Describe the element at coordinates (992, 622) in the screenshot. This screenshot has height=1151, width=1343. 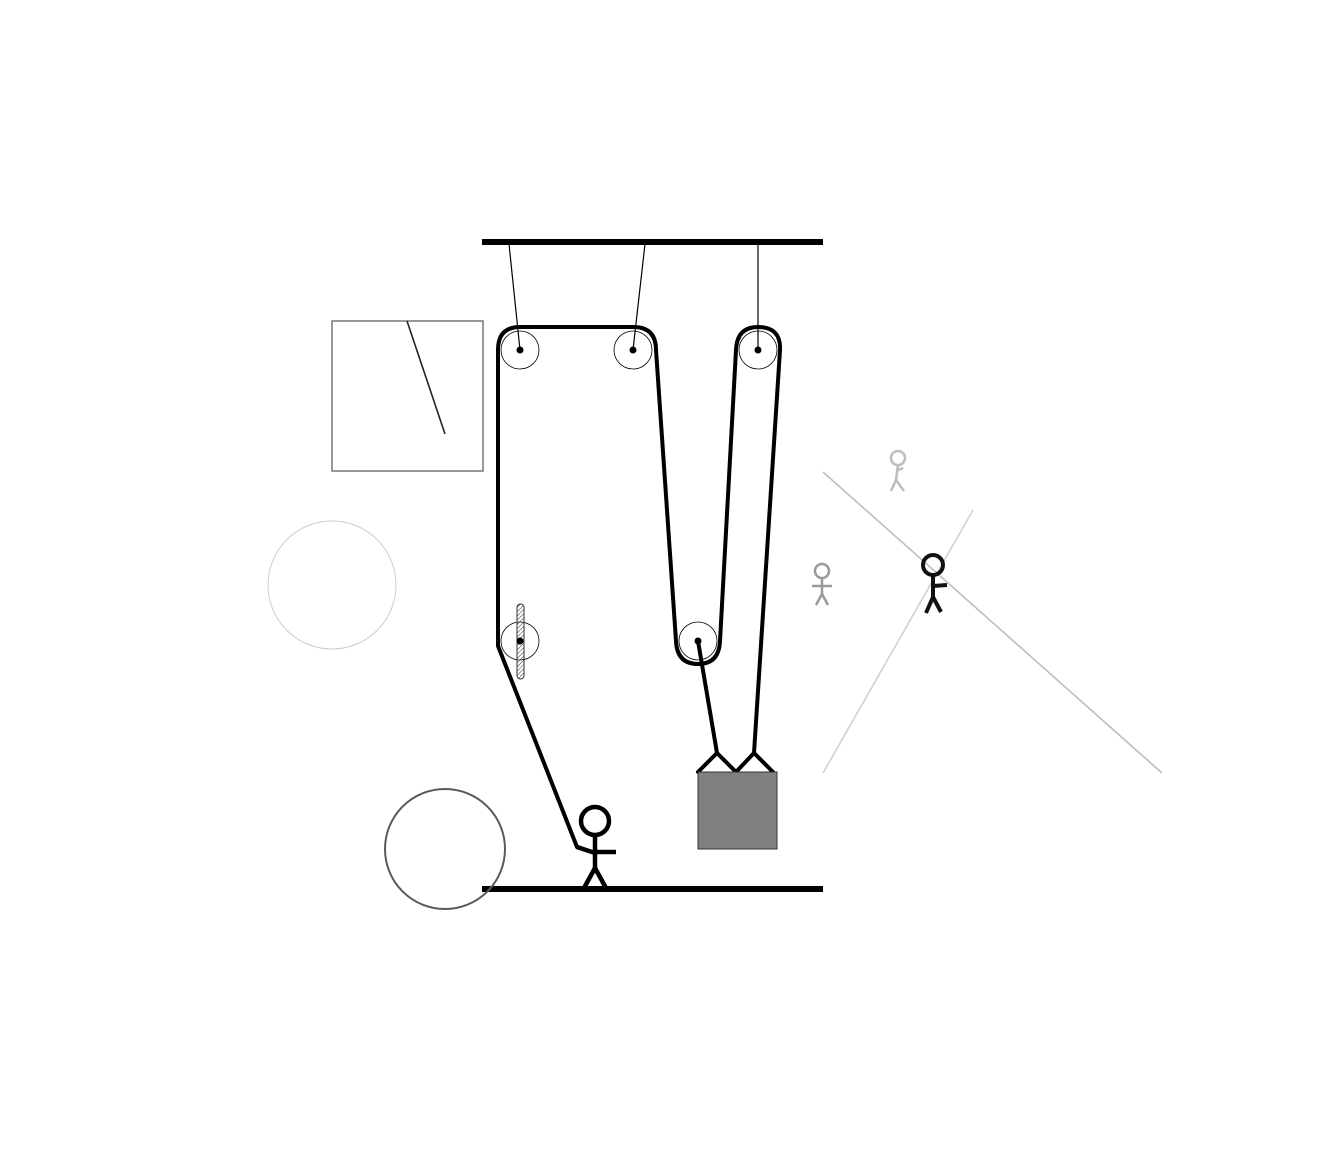
I see `incline-line-long` at that location.